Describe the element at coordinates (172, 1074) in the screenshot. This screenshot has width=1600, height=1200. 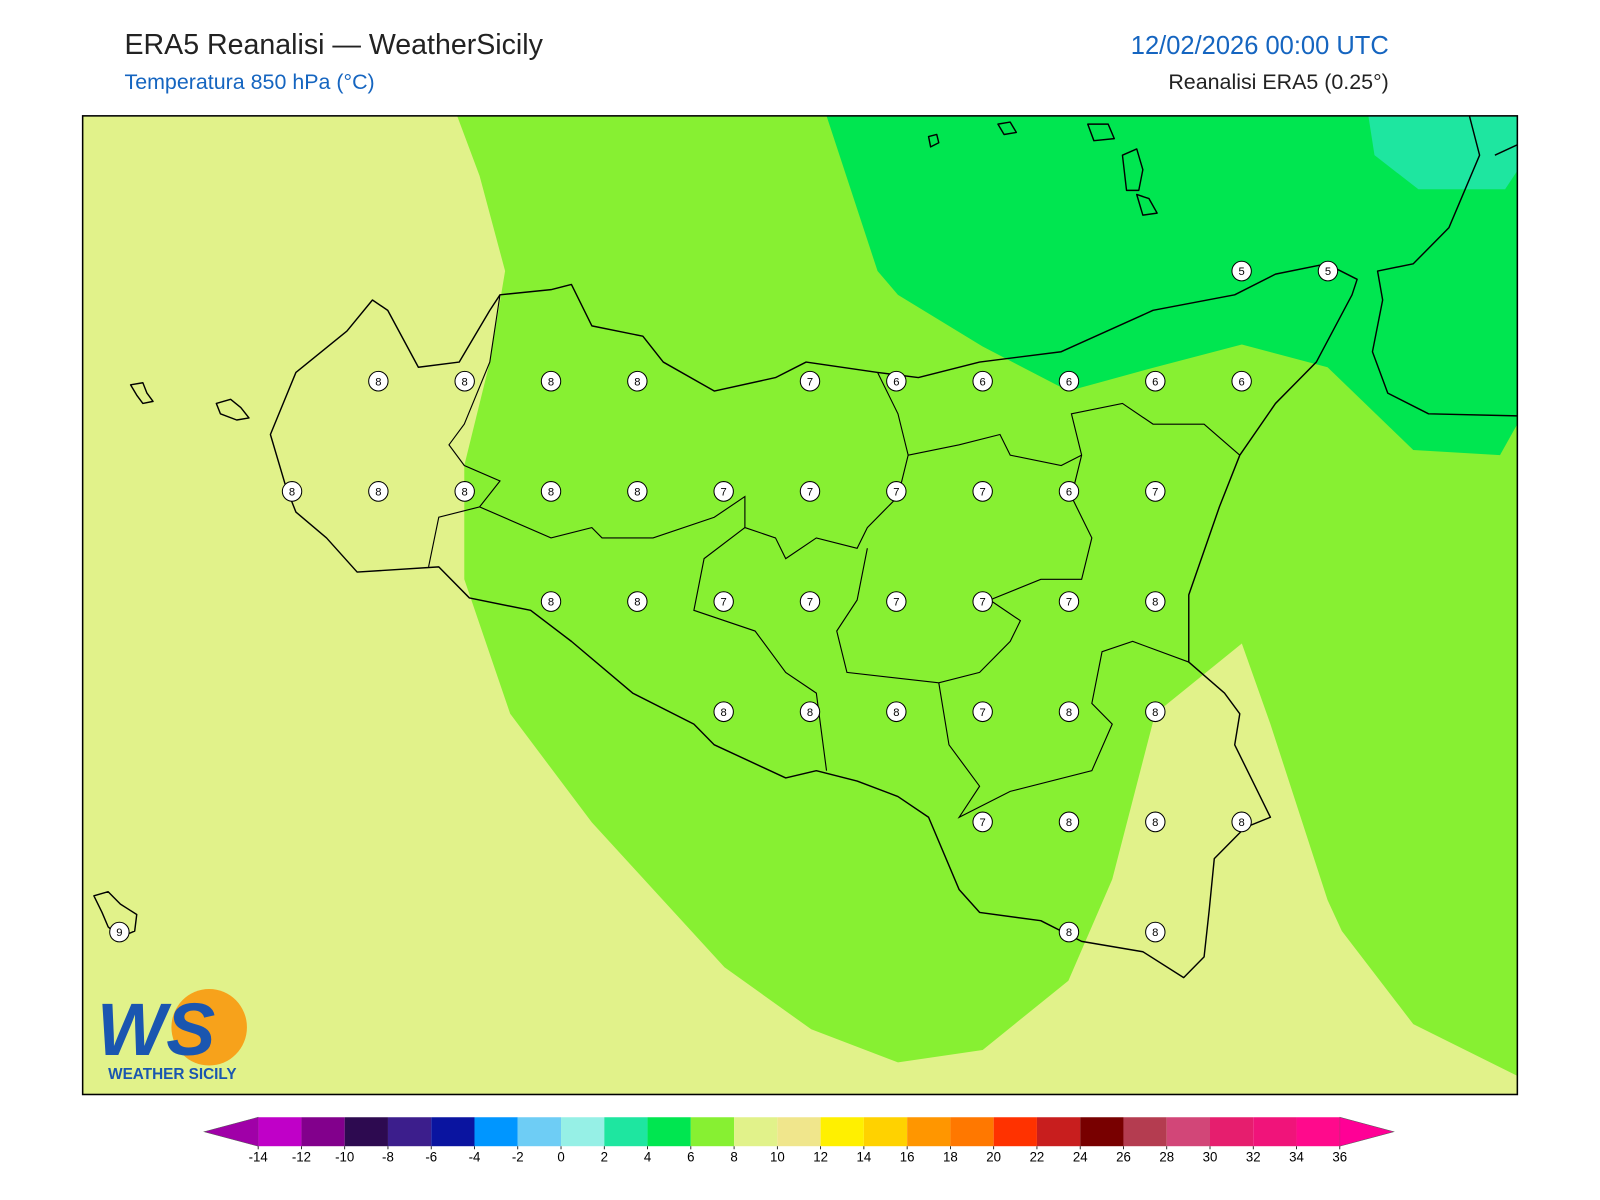
I see `logo-name: WEATHER SICILY` at that location.